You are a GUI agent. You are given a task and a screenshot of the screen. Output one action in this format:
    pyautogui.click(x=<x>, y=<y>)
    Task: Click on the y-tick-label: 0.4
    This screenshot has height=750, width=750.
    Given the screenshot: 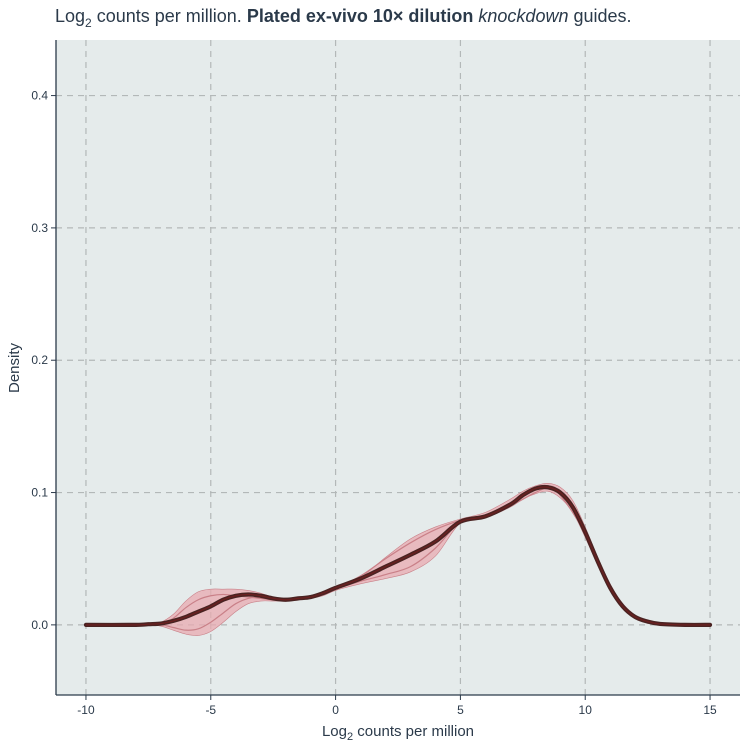 What is the action you would take?
    pyautogui.click(x=39, y=96)
    